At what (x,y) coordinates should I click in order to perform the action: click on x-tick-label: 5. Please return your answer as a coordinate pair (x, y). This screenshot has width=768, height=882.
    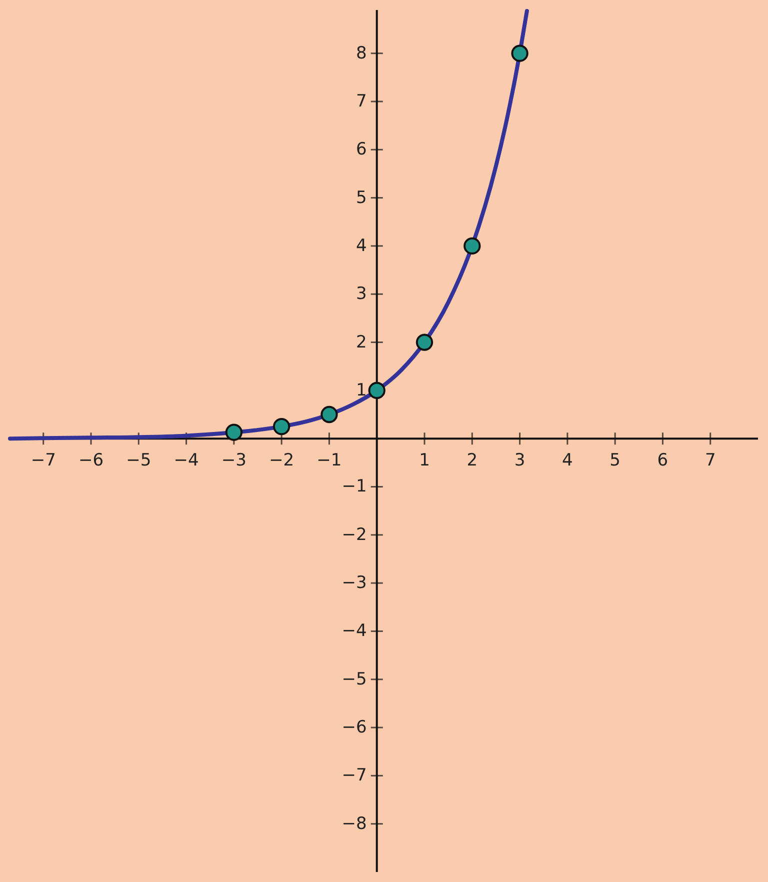
    Looking at the image, I should click on (615, 460).